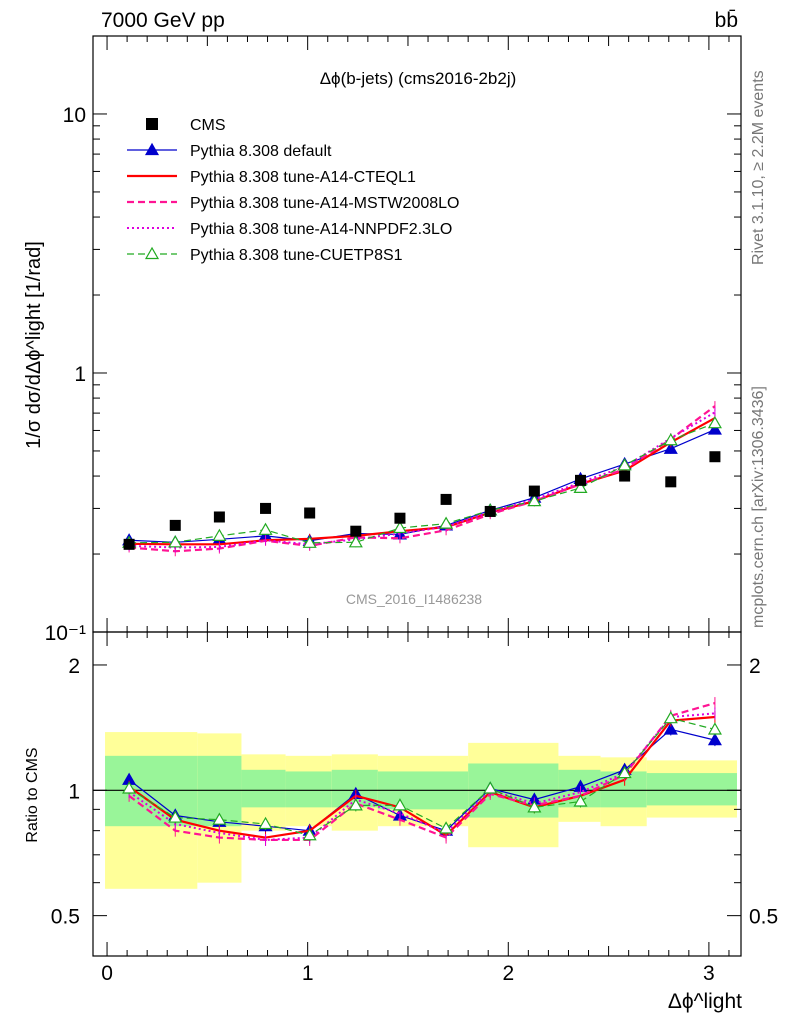 The width and height of the screenshot is (786, 1024). I want to click on legend-label-nnpdf23lo: Pythia 8.308 tune-A14-NNPDF2.3LO, so click(321, 229).